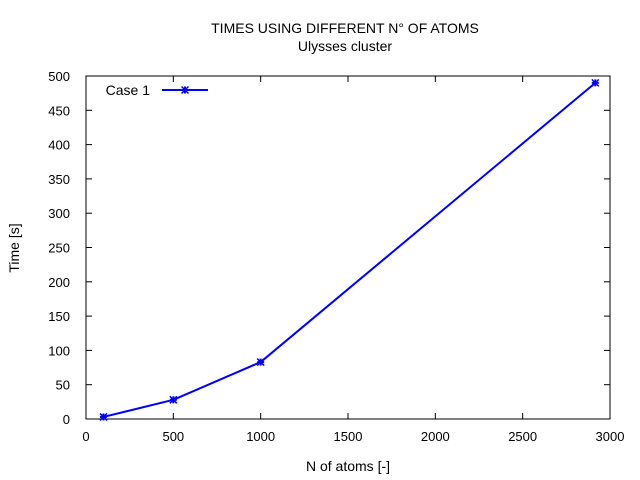 This screenshot has width=640, height=480. Describe the element at coordinates (610, 436) in the screenshot. I see `x-tick-label: 3000` at that location.